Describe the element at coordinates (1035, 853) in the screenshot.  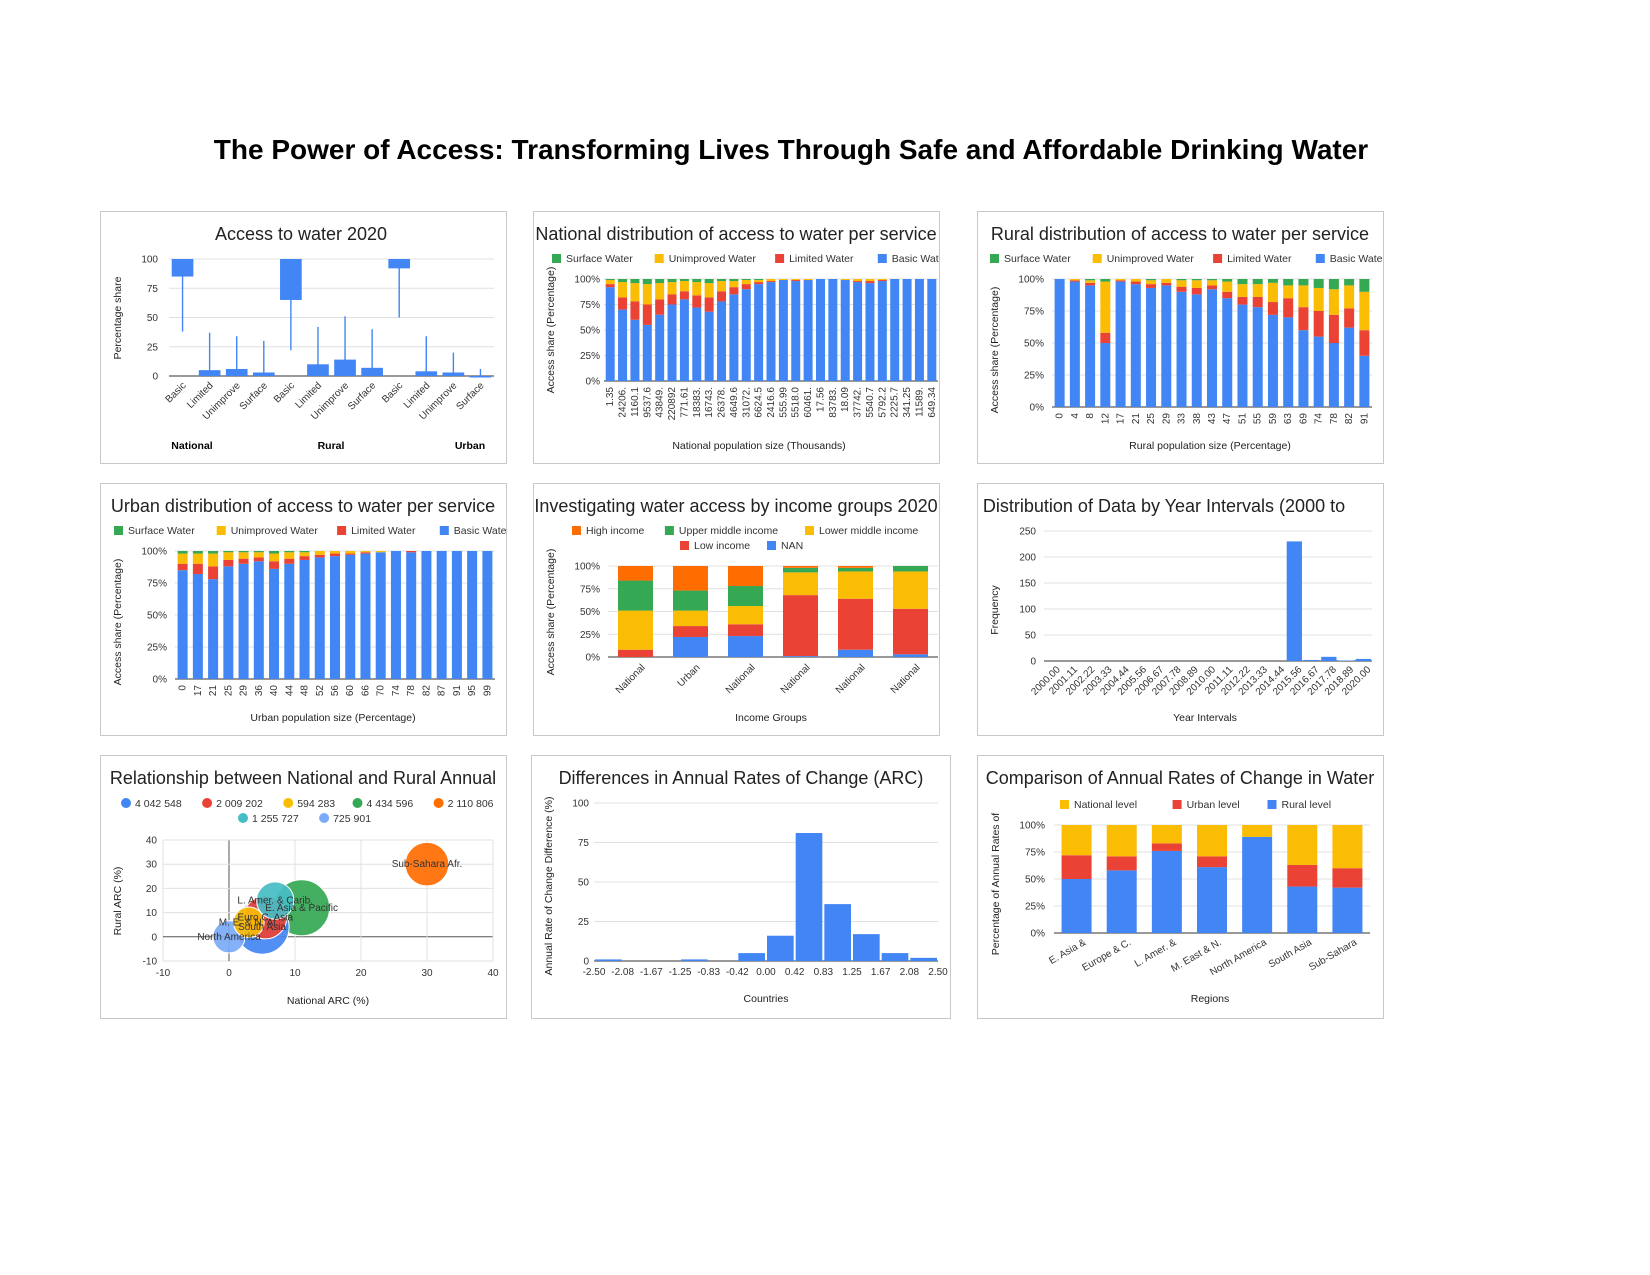
I see `y-tick-label: 75%` at that location.